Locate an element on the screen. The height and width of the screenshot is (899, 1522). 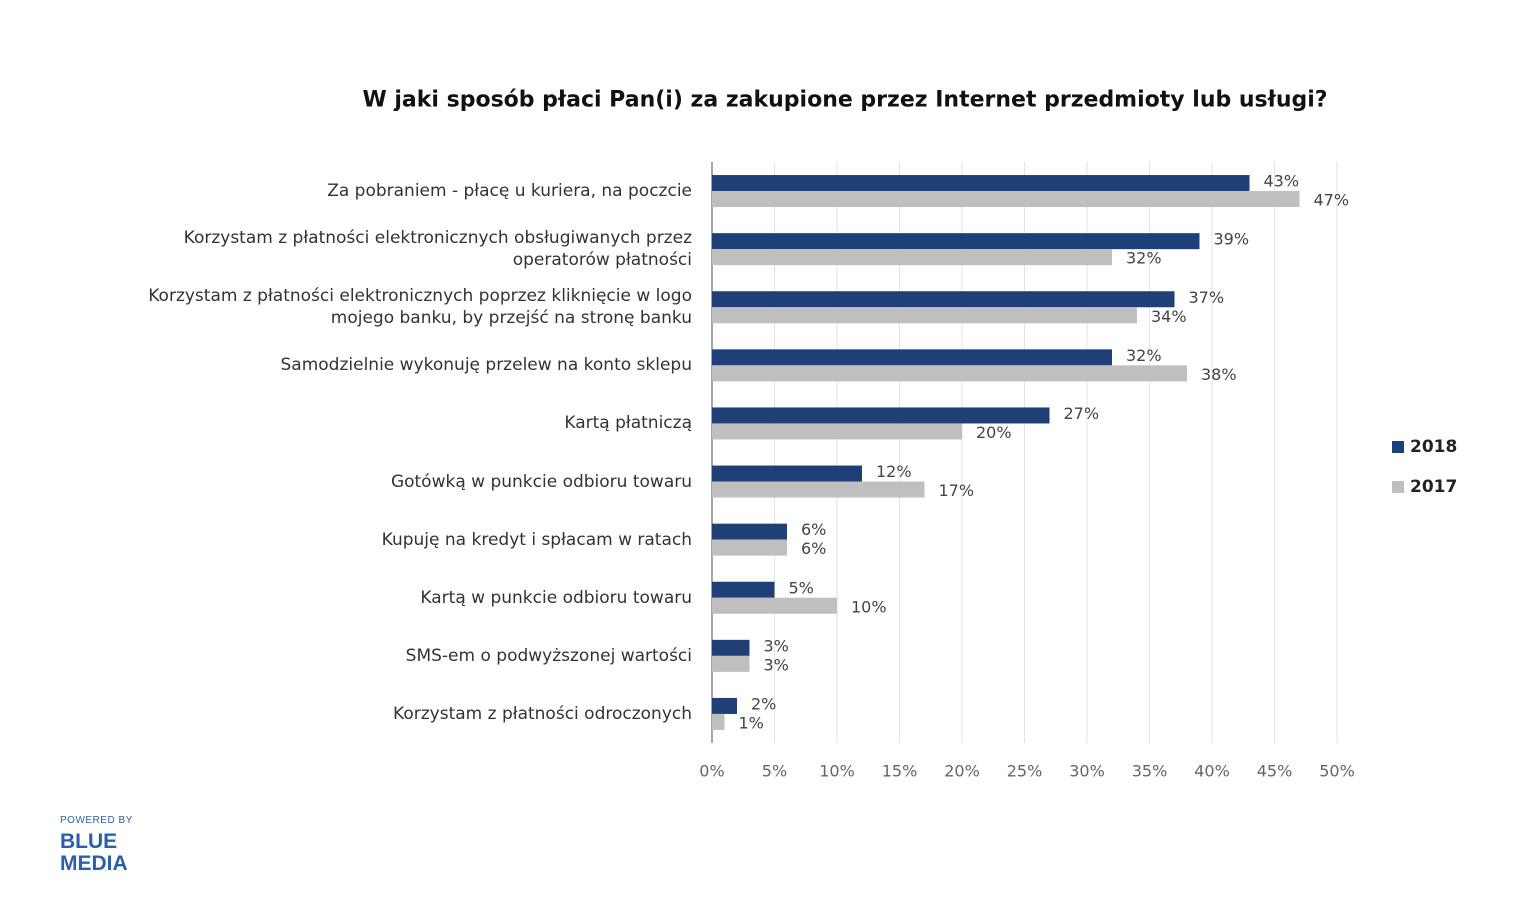
category-label: Gotówką w punkcie odbioru towaru is located at coordinates (541, 481).